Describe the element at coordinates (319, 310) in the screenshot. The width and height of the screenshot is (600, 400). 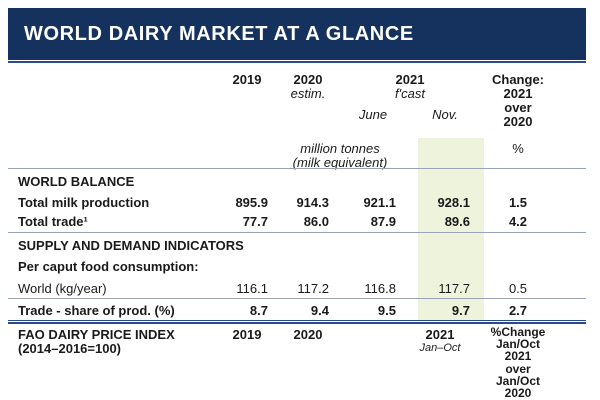
I see `cell-2020: 9.4` at that location.